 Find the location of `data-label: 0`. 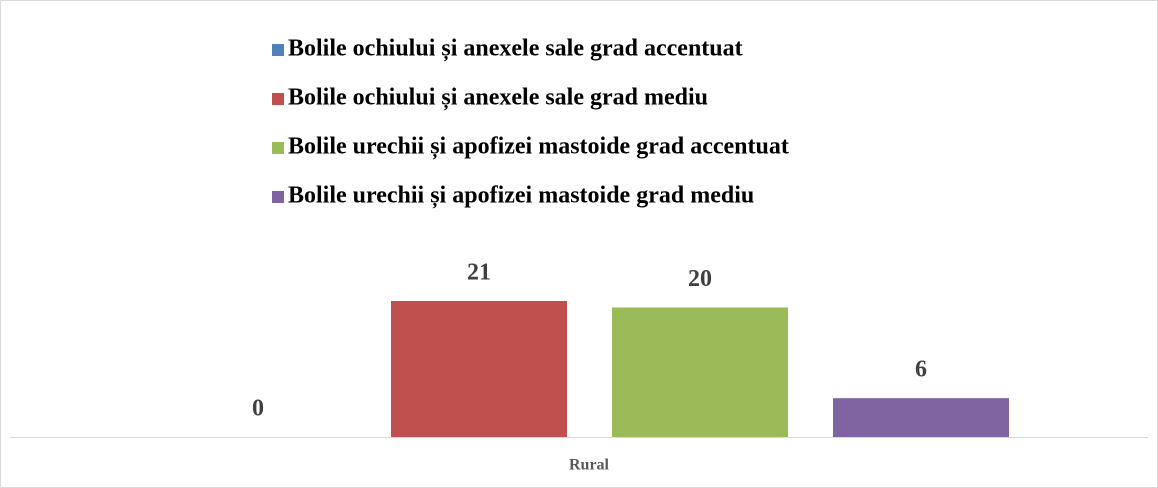

data-label: 0 is located at coordinates (258, 409).